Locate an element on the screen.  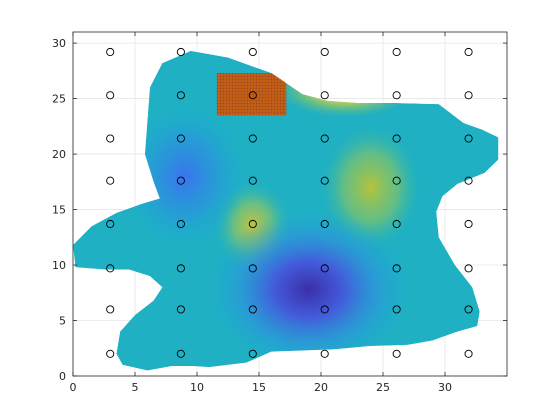
x-tick-label-3: 15 is located at coordinates (259, 387).